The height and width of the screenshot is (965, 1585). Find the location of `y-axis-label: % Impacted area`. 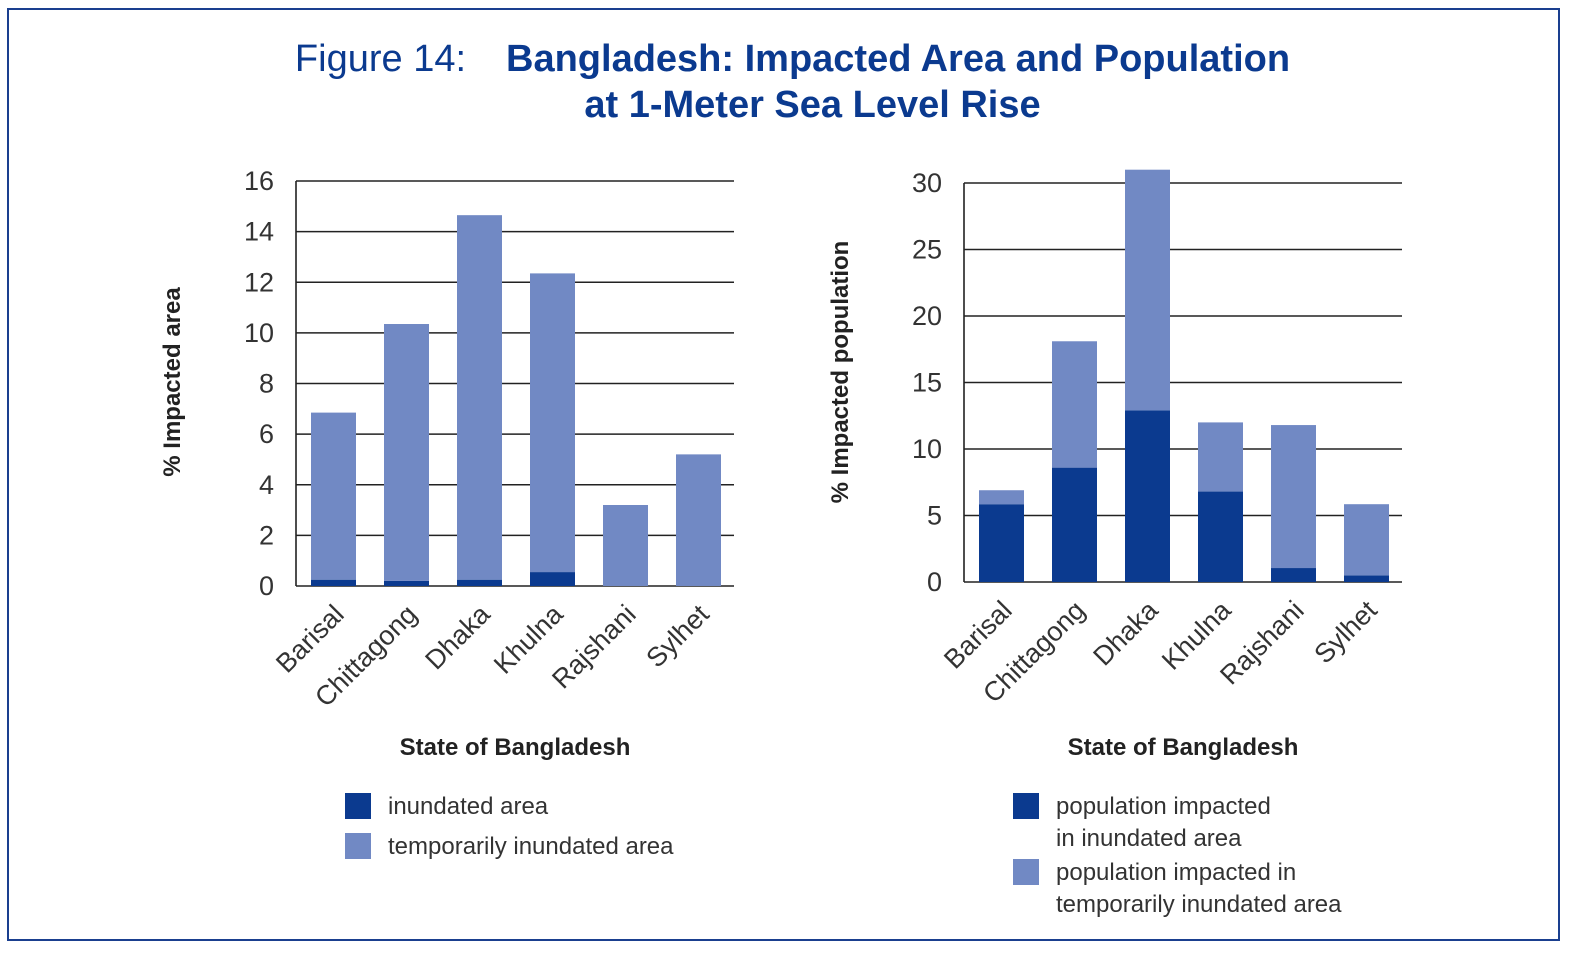

y-axis-label: % Impacted area is located at coordinates (172, 382).